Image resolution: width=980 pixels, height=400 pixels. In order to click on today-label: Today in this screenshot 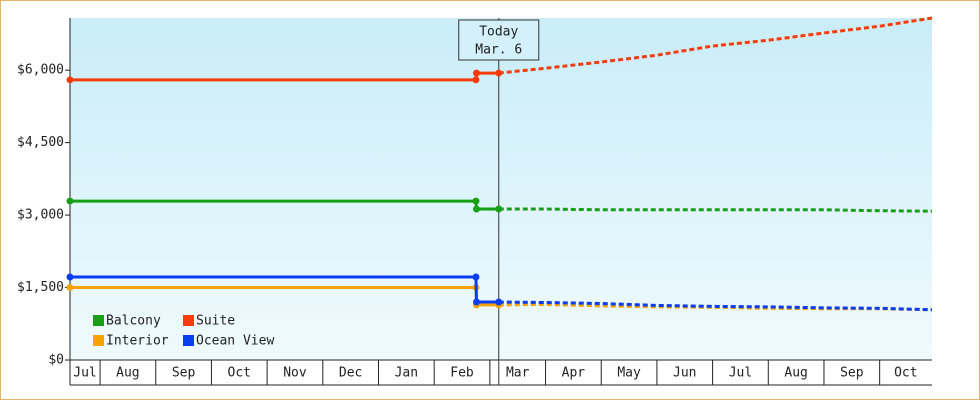, I will do `click(498, 32)`.